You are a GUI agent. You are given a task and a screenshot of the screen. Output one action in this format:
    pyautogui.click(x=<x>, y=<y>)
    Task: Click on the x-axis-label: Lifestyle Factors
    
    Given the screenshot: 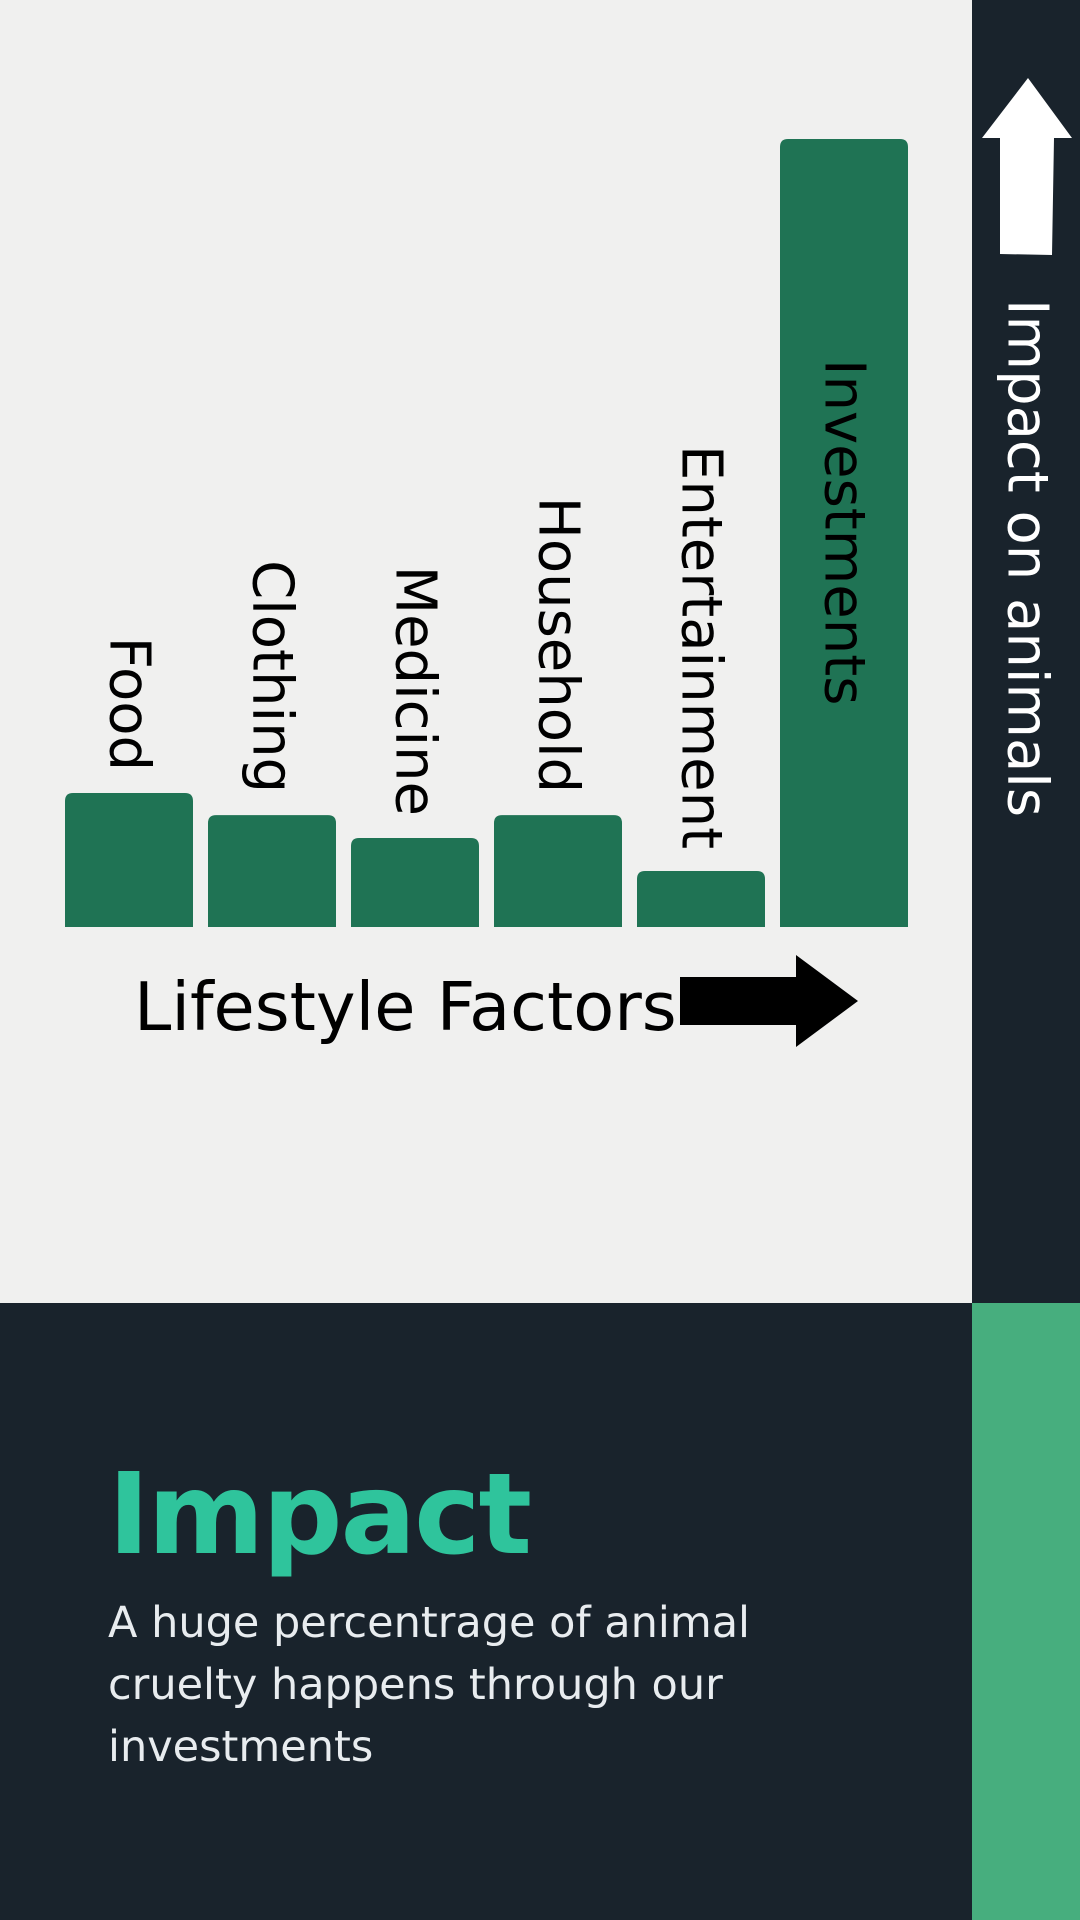 What is the action you would take?
    pyautogui.click(x=405, y=1007)
    